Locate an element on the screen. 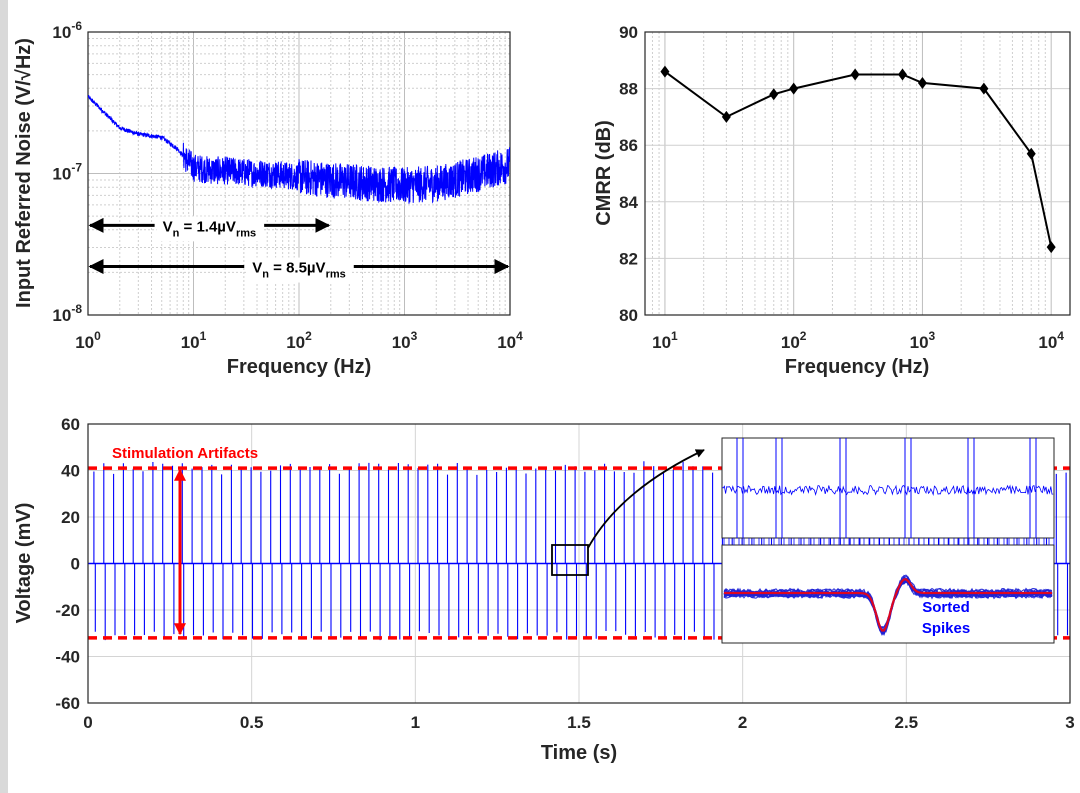 This screenshot has height=793, width=1080. noise-x-tick-4: 10⁴ is located at coordinates (510, 340).